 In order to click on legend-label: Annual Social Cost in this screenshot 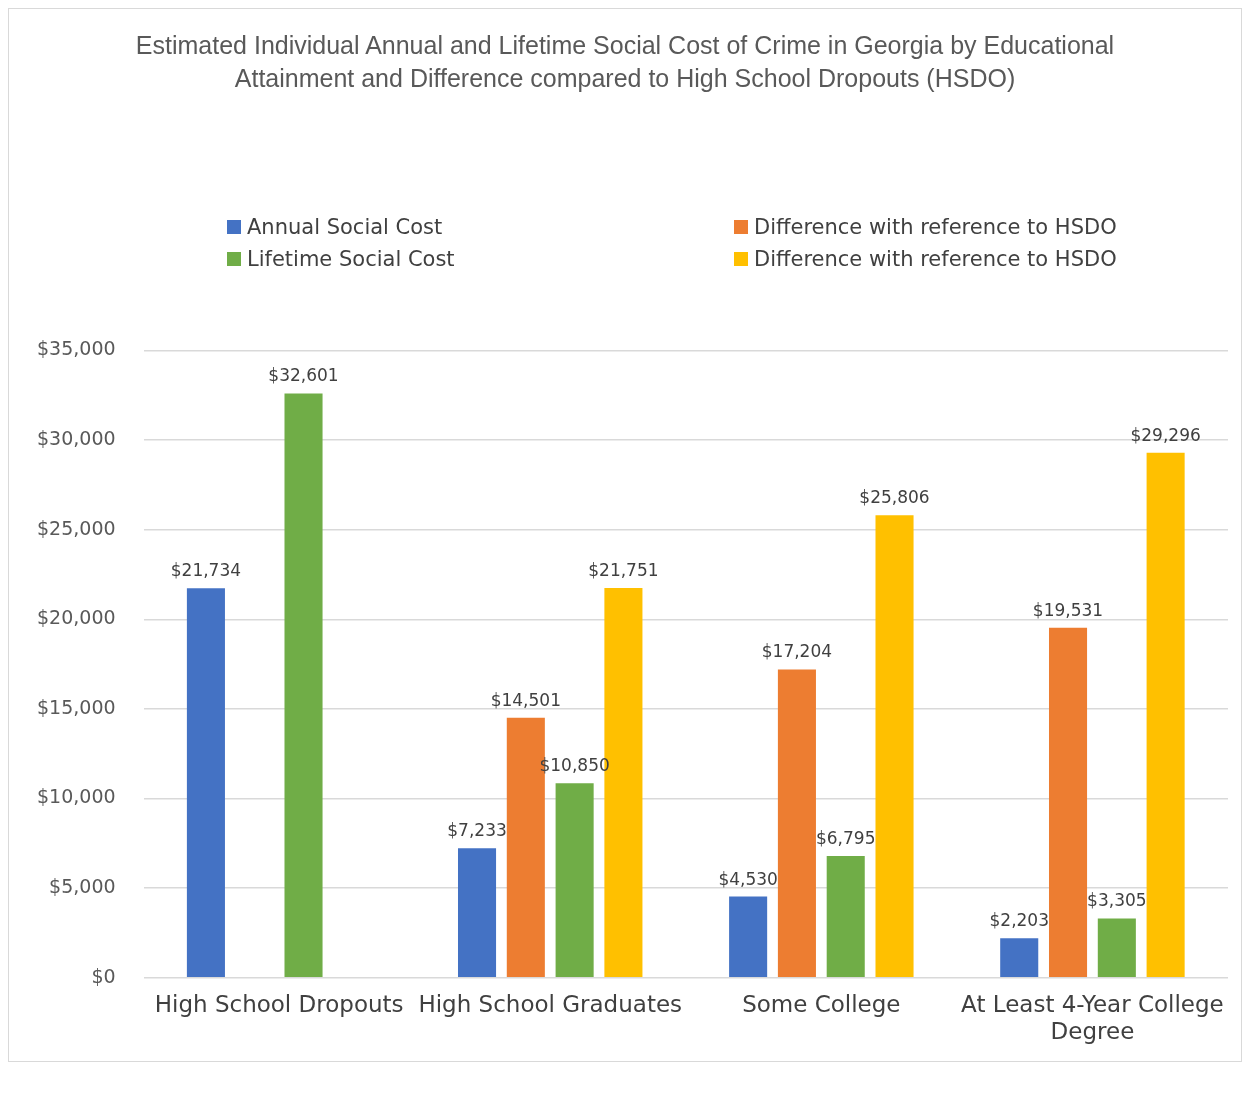, I will do `click(345, 227)`.